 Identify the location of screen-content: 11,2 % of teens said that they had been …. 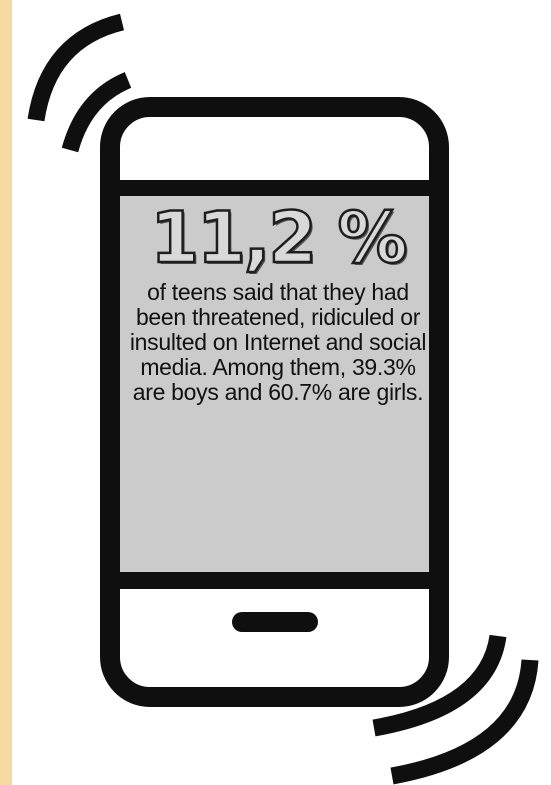
(278, 300).